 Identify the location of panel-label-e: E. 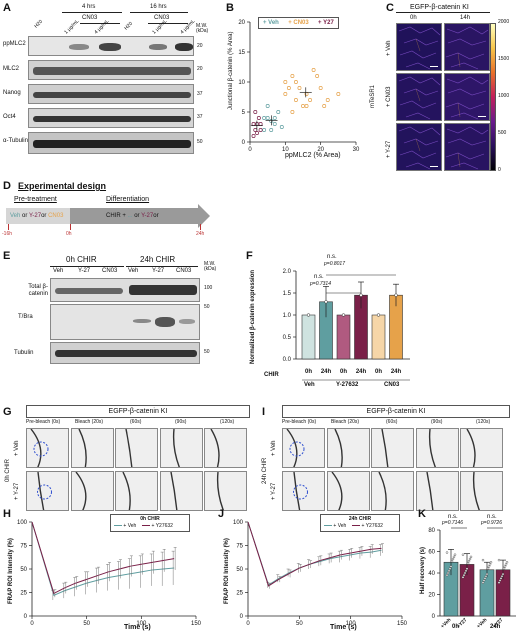
(7, 256).